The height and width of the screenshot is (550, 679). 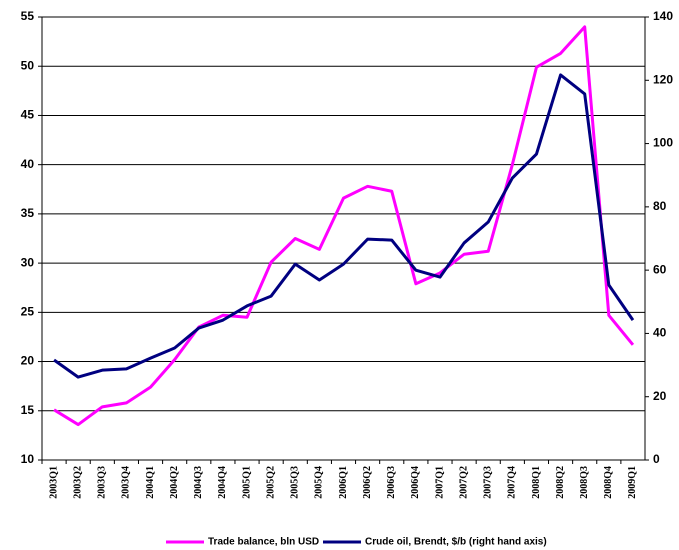 What do you see at coordinates (456, 542) in the screenshot?
I see `legend-label: Crude oil, Brendt, $/b (right hand axis)` at bounding box center [456, 542].